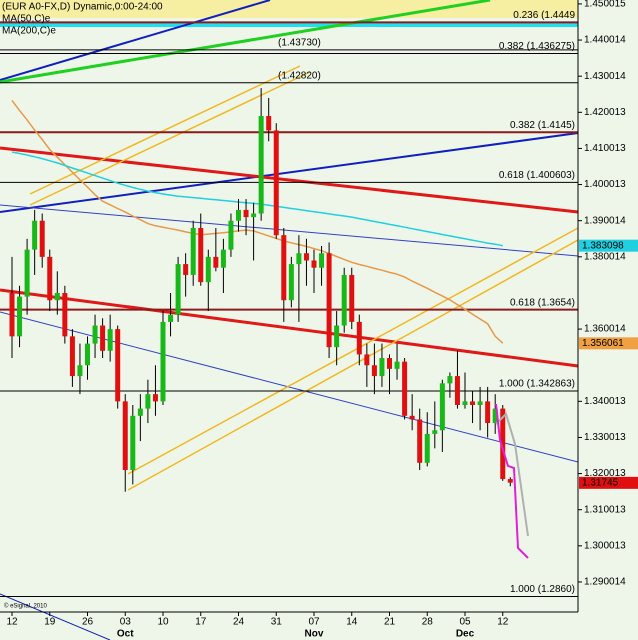  What do you see at coordinates (82, 7) in the screenshot?
I see `chart-title: (EUR A0-FX,D) Dynamic,0:00-24:00` at bounding box center [82, 7].